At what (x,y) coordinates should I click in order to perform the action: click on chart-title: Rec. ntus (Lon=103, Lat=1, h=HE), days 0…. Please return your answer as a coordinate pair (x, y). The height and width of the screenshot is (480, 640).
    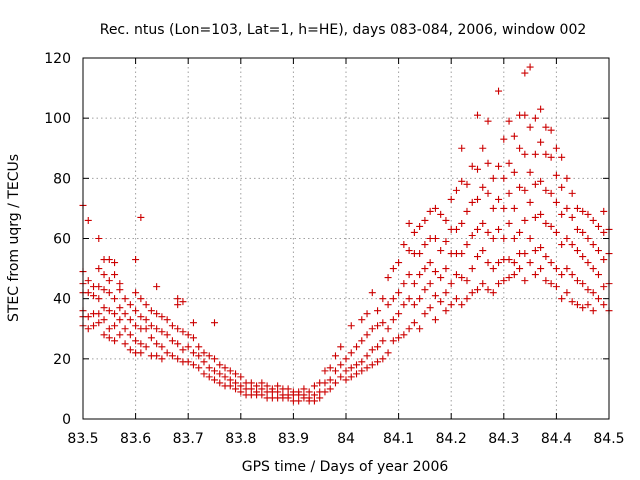
    Looking at the image, I should click on (343, 30).